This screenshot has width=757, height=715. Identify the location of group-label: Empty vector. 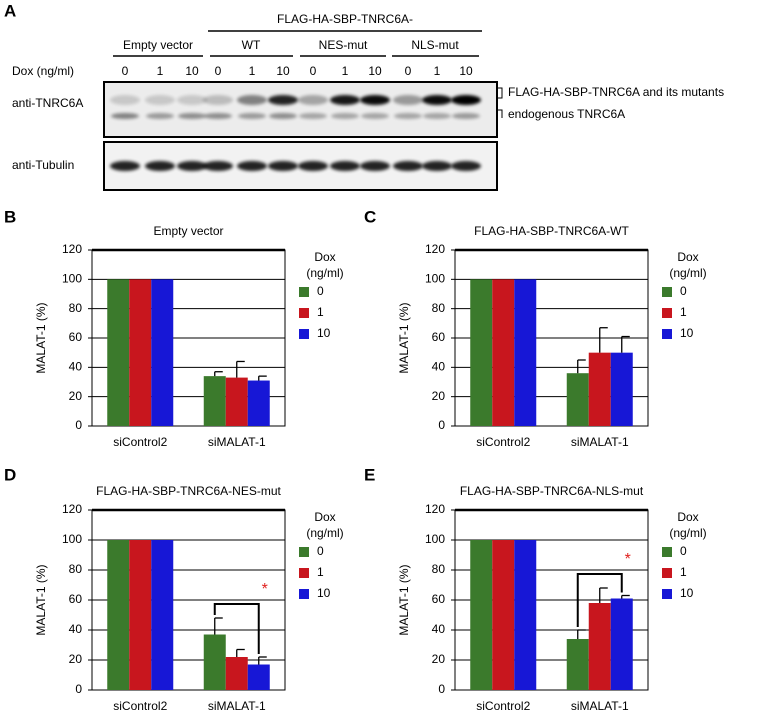
(158, 45).